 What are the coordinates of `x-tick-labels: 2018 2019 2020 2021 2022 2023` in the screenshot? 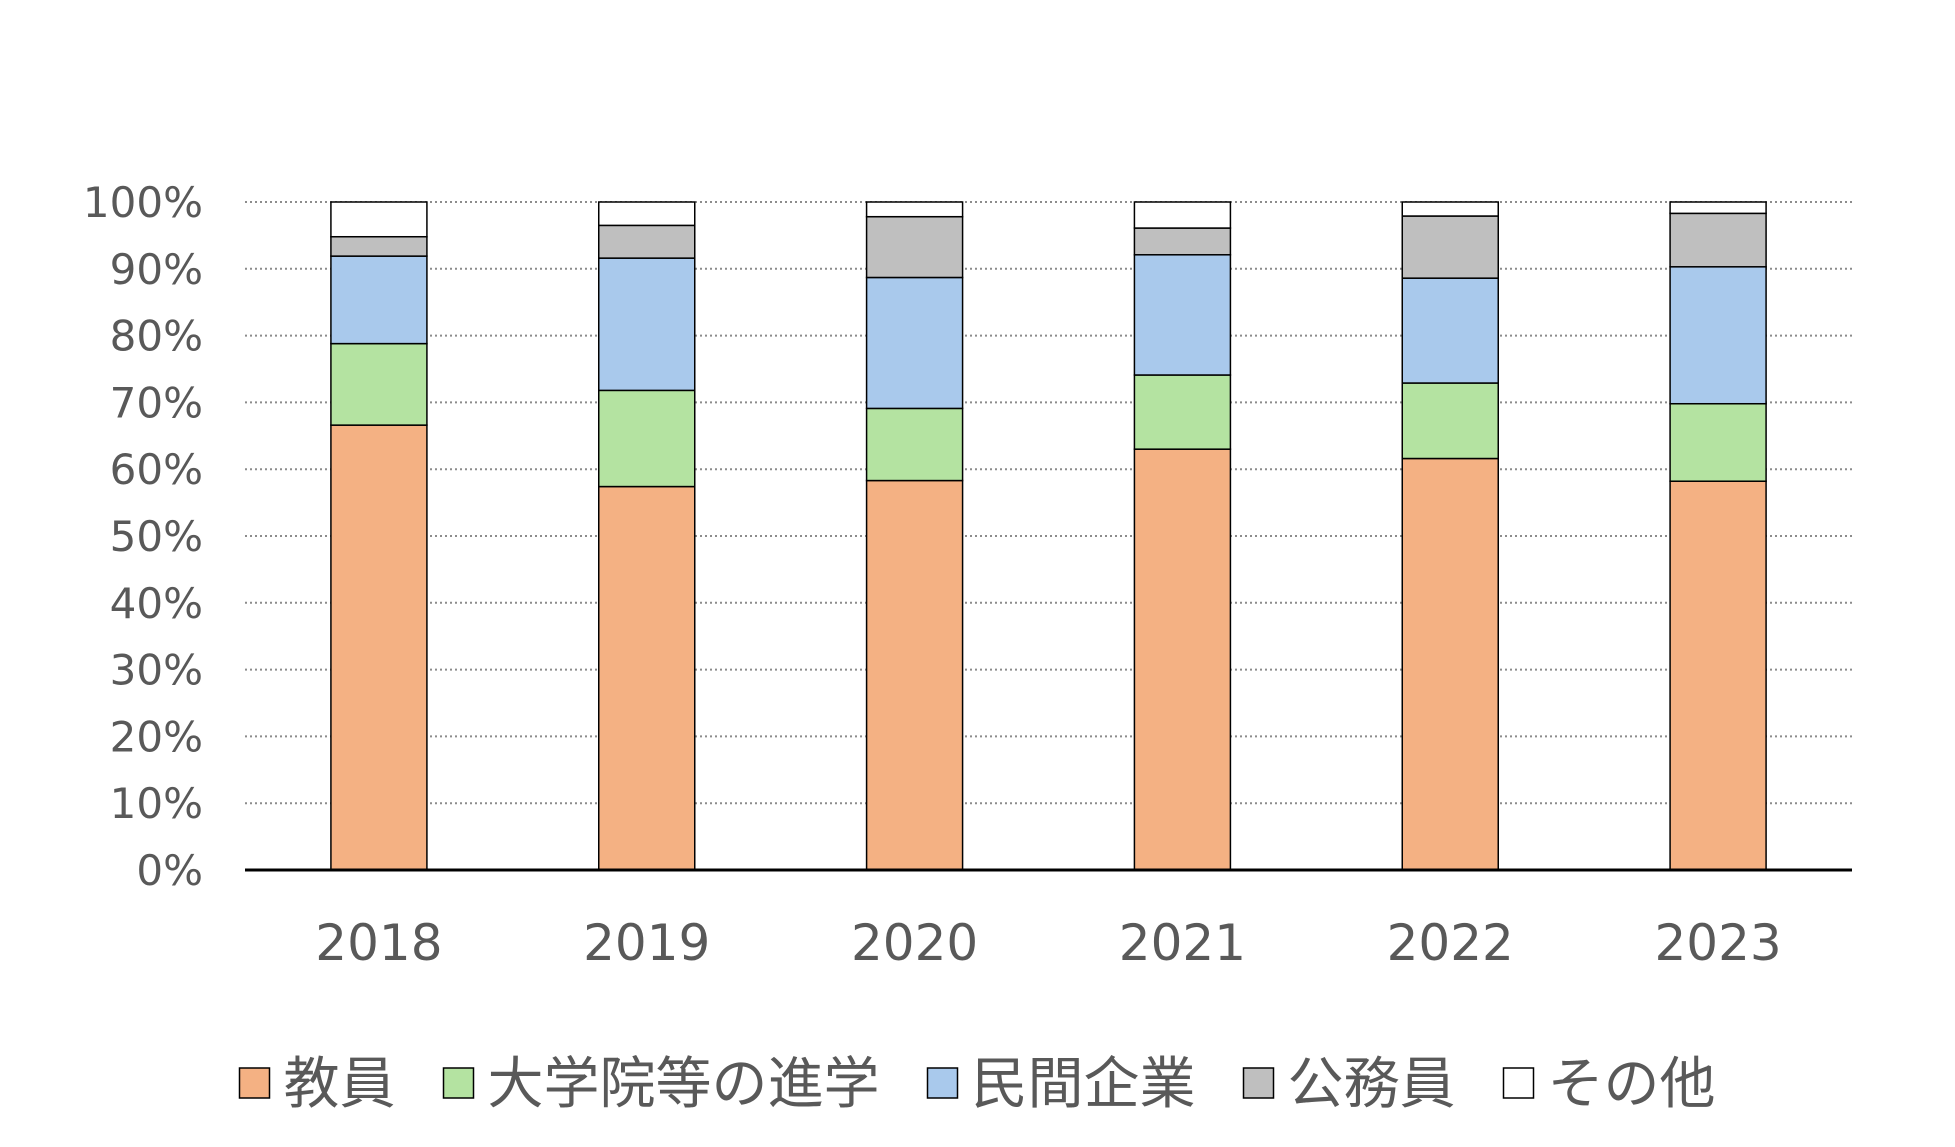 It's located at (1048, 943).